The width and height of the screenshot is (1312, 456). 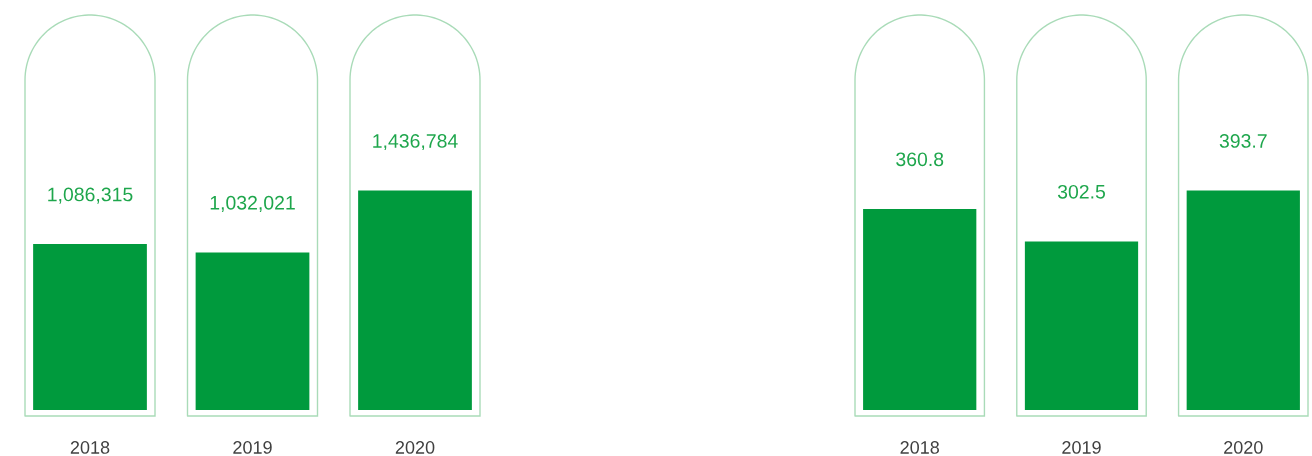 What do you see at coordinates (90, 195) in the screenshot?
I see `data-label: 1,086,315` at bounding box center [90, 195].